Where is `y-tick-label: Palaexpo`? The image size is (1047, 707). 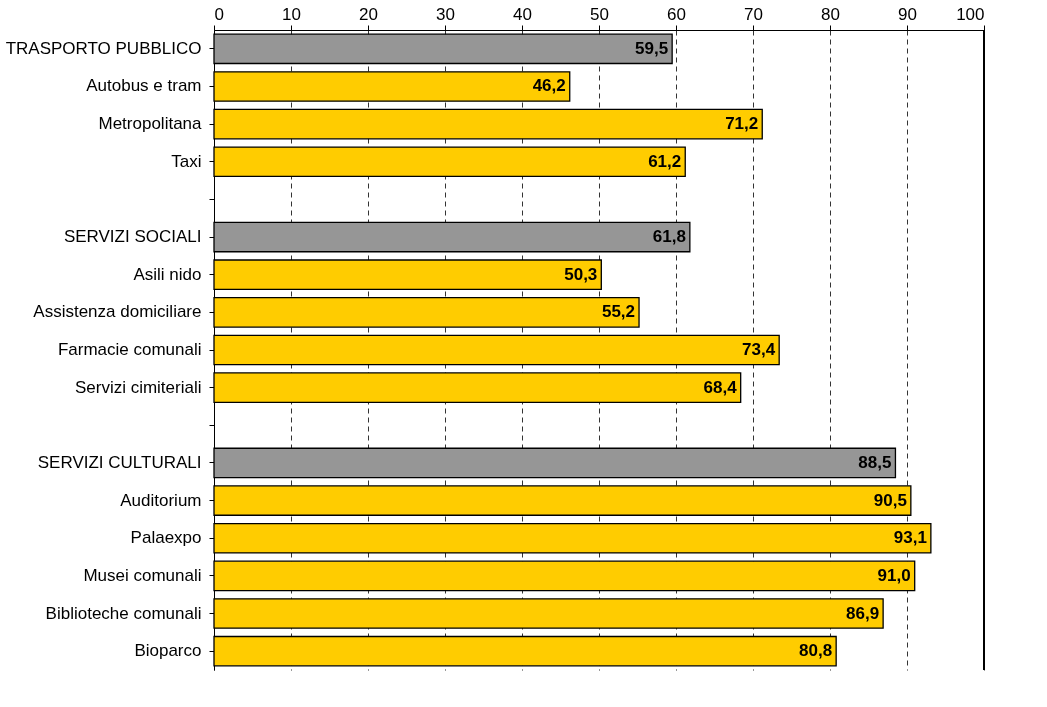
y-tick-label: Palaexpo is located at coordinates (166, 538).